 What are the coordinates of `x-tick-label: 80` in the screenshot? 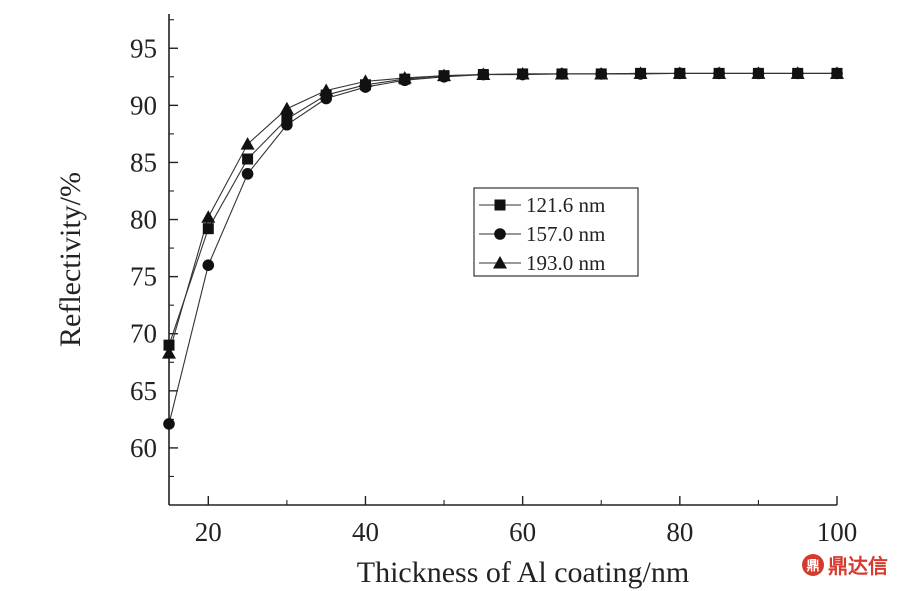 It's located at (679, 532).